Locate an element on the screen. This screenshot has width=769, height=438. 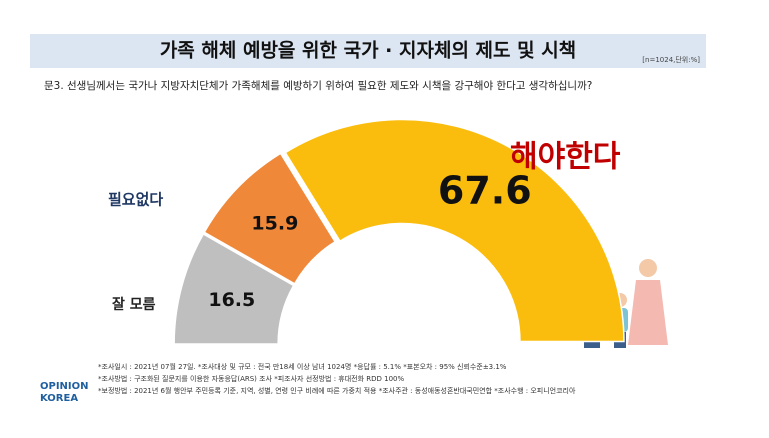
note: [n=1024,단위:%] is located at coordinates (671, 59).